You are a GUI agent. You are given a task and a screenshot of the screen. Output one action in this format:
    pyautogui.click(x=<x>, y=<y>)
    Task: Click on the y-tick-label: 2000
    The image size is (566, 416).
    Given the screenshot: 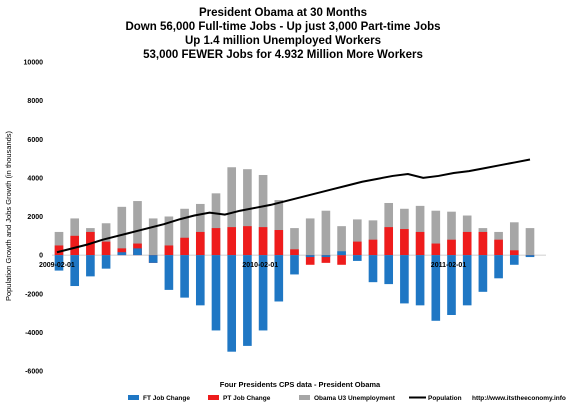 What is the action you would take?
    pyautogui.click(x=35, y=217)
    